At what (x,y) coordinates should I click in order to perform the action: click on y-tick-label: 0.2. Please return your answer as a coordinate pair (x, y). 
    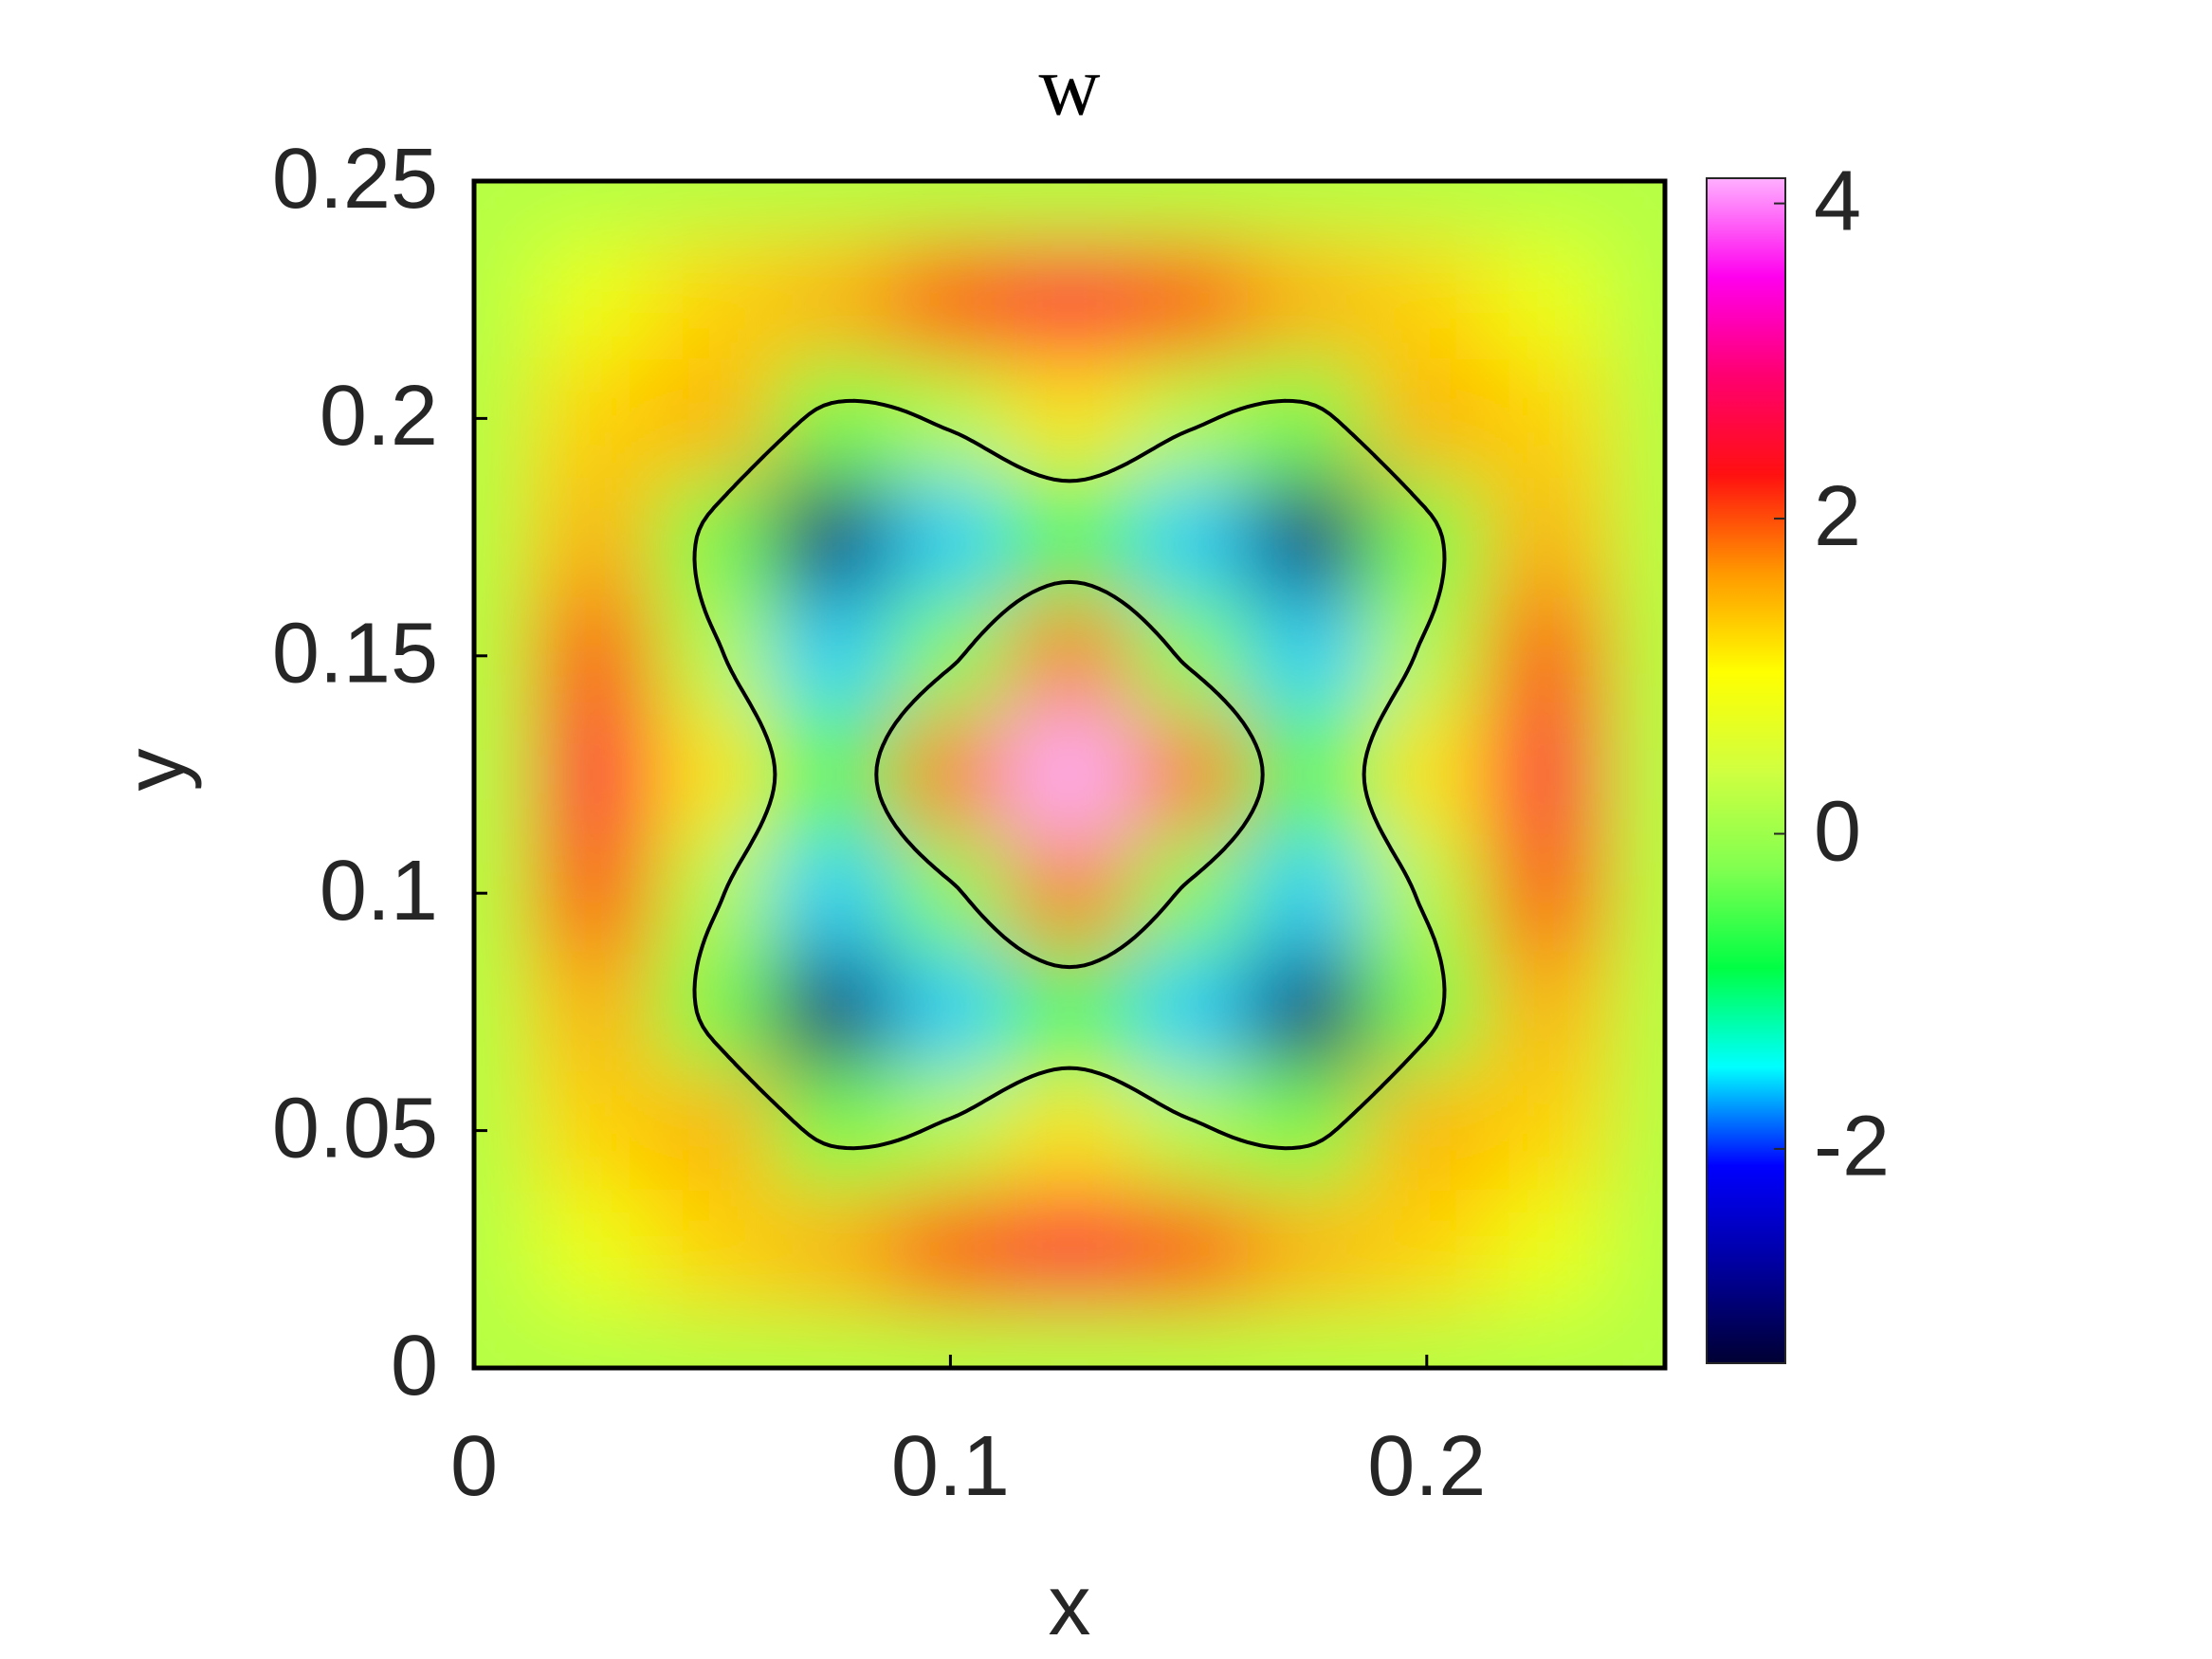
    Looking at the image, I should click on (379, 416).